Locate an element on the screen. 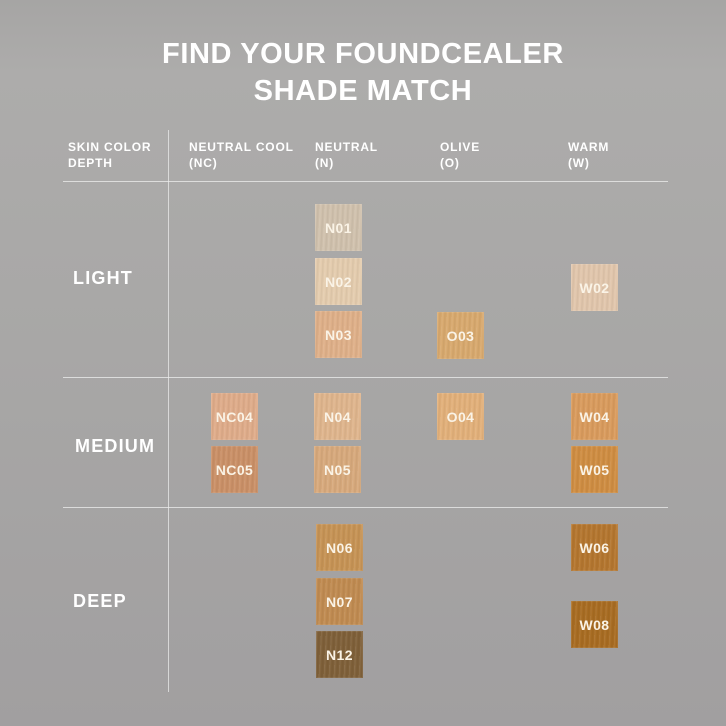 Image resolution: width=726 pixels, height=726 pixels. shade-swatch-label: W08 is located at coordinates (594, 624).